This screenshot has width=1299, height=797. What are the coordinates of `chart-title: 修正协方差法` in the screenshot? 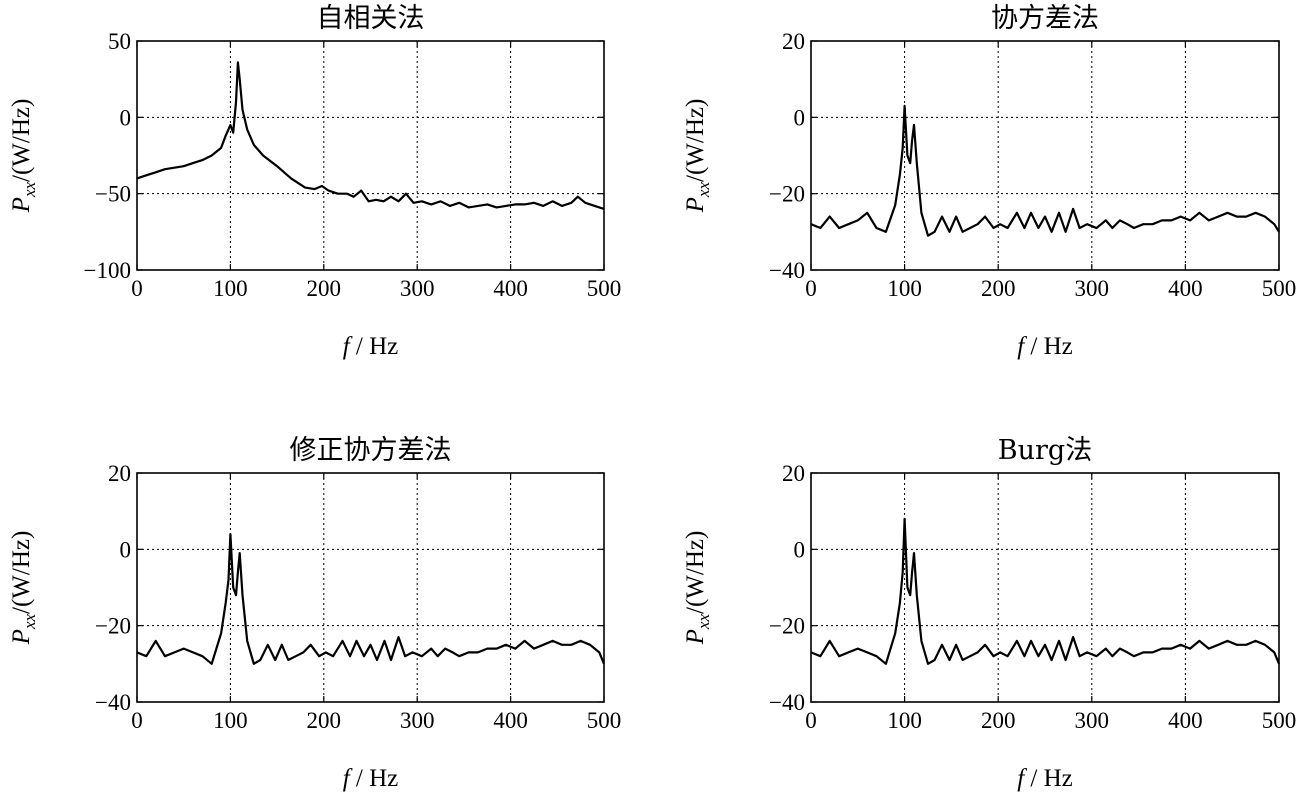 It's located at (371, 450).